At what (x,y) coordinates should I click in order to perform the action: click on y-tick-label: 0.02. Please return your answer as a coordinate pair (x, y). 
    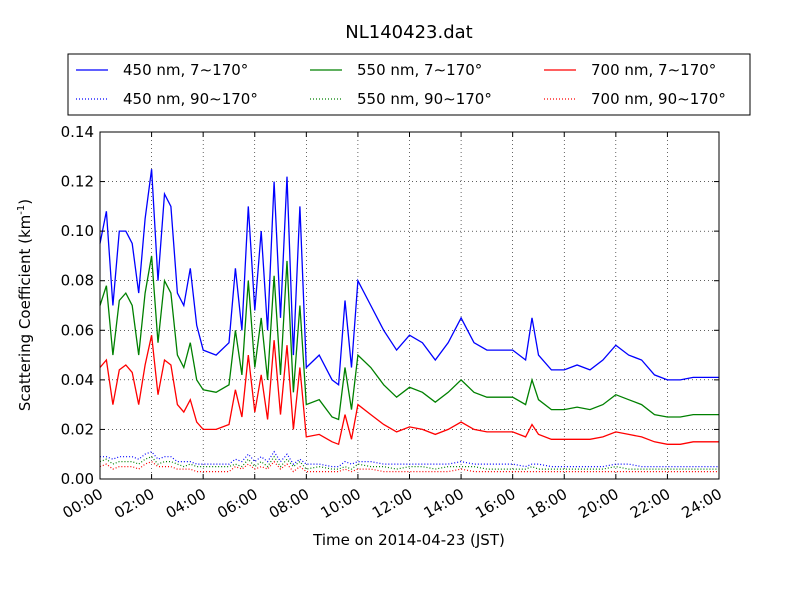
    Looking at the image, I should click on (77, 429).